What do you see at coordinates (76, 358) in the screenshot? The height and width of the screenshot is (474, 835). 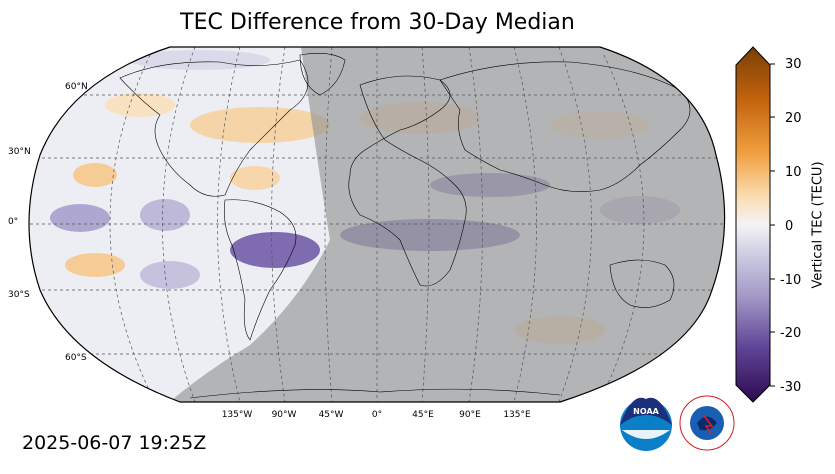 I see `lat-label-60s: 60°S` at bounding box center [76, 358].